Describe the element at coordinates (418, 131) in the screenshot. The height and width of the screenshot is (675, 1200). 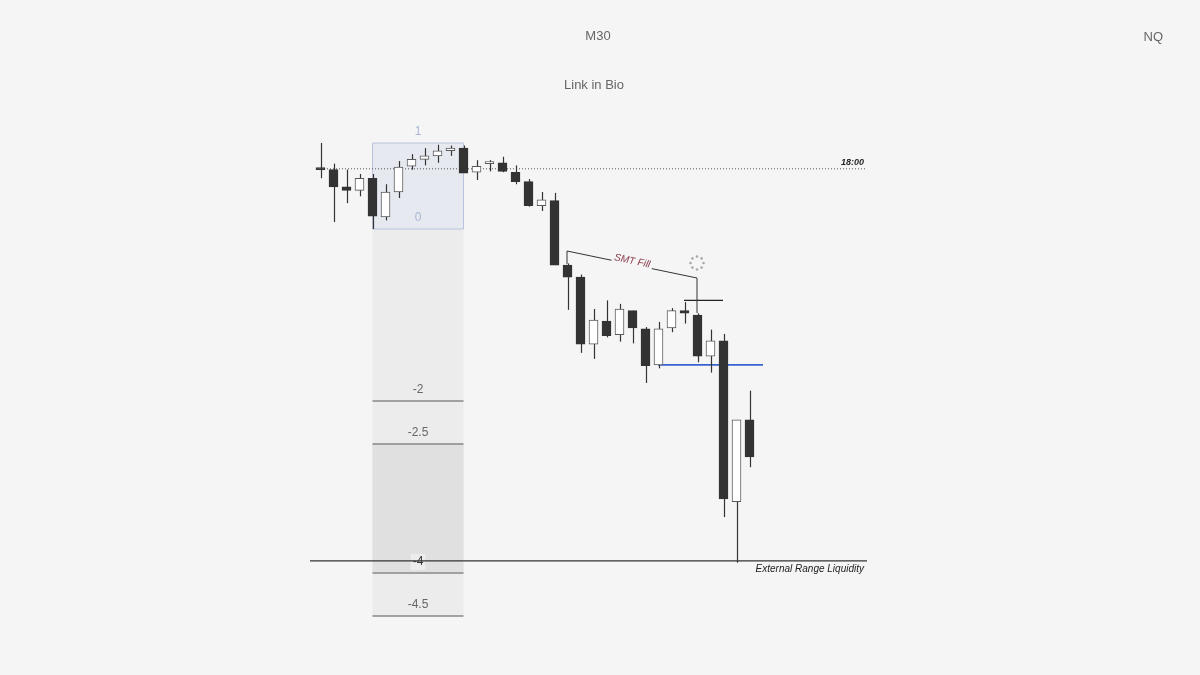
I see `y-tick-label: 1` at that location.